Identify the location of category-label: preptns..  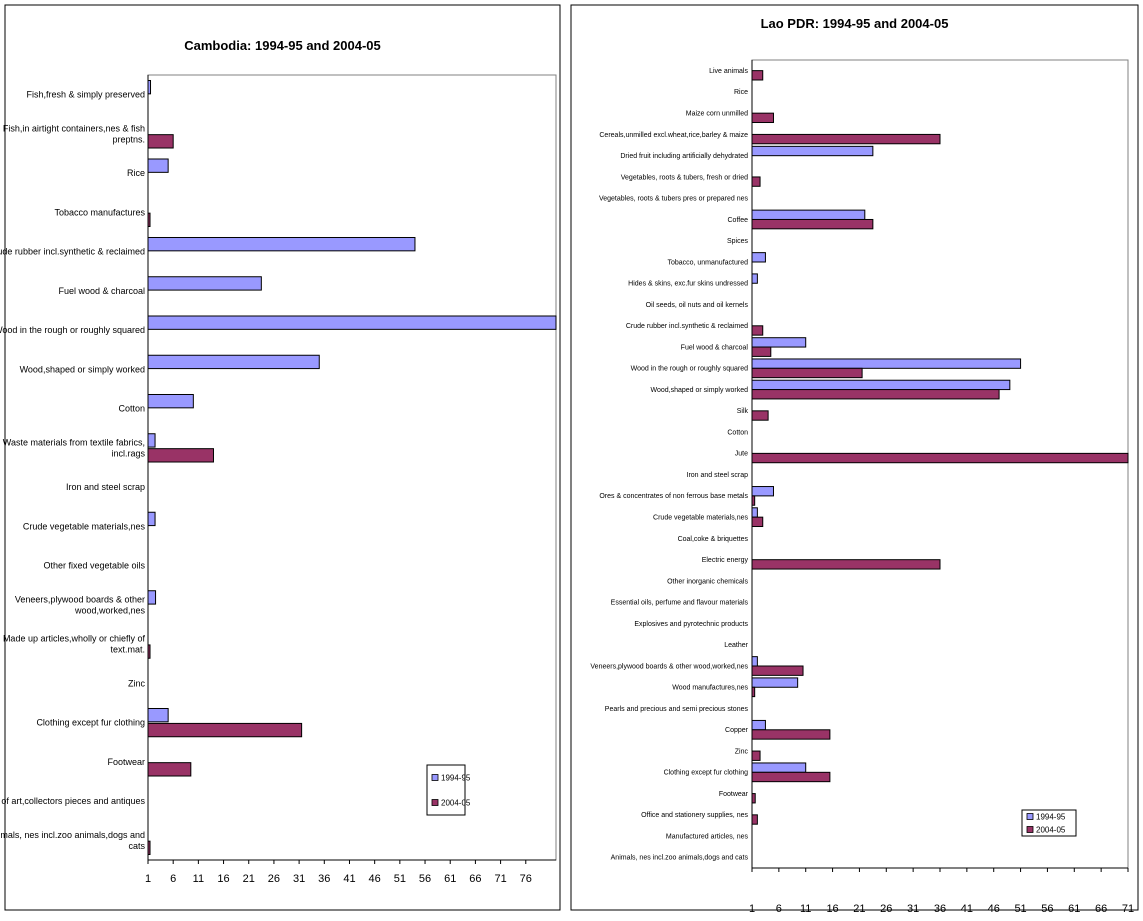
(128, 139).